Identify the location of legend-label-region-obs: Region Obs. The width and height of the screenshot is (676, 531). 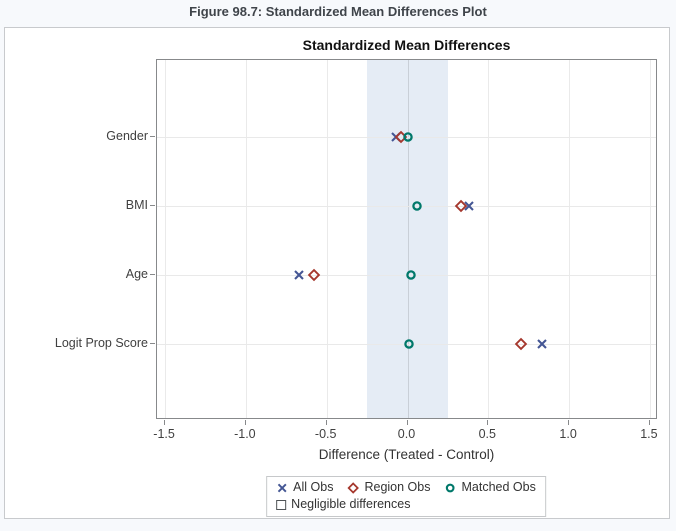
(397, 487).